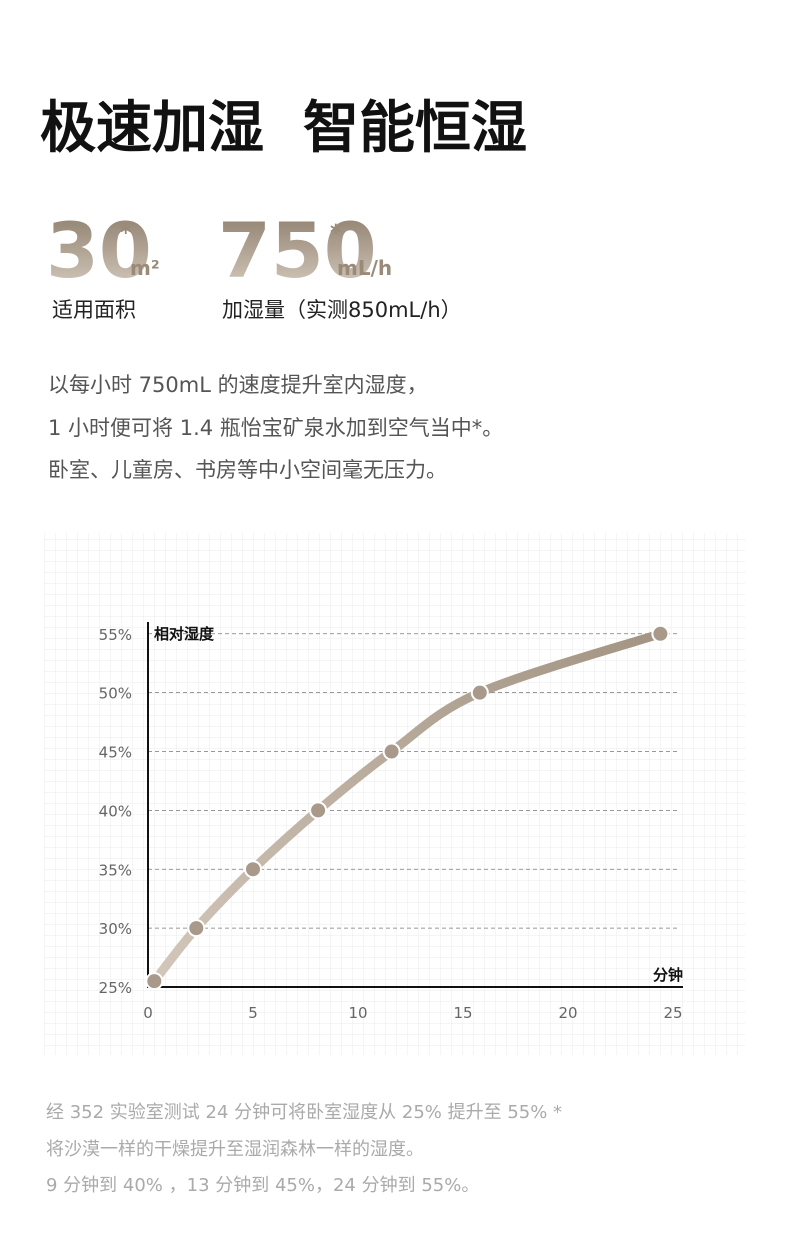 Image resolution: width=790 pixels, height=1248 pixels. Describe the element at coordinates (283, 128) in the screenshot. I see `title: 极速加湿 智能恒湿` at that location.